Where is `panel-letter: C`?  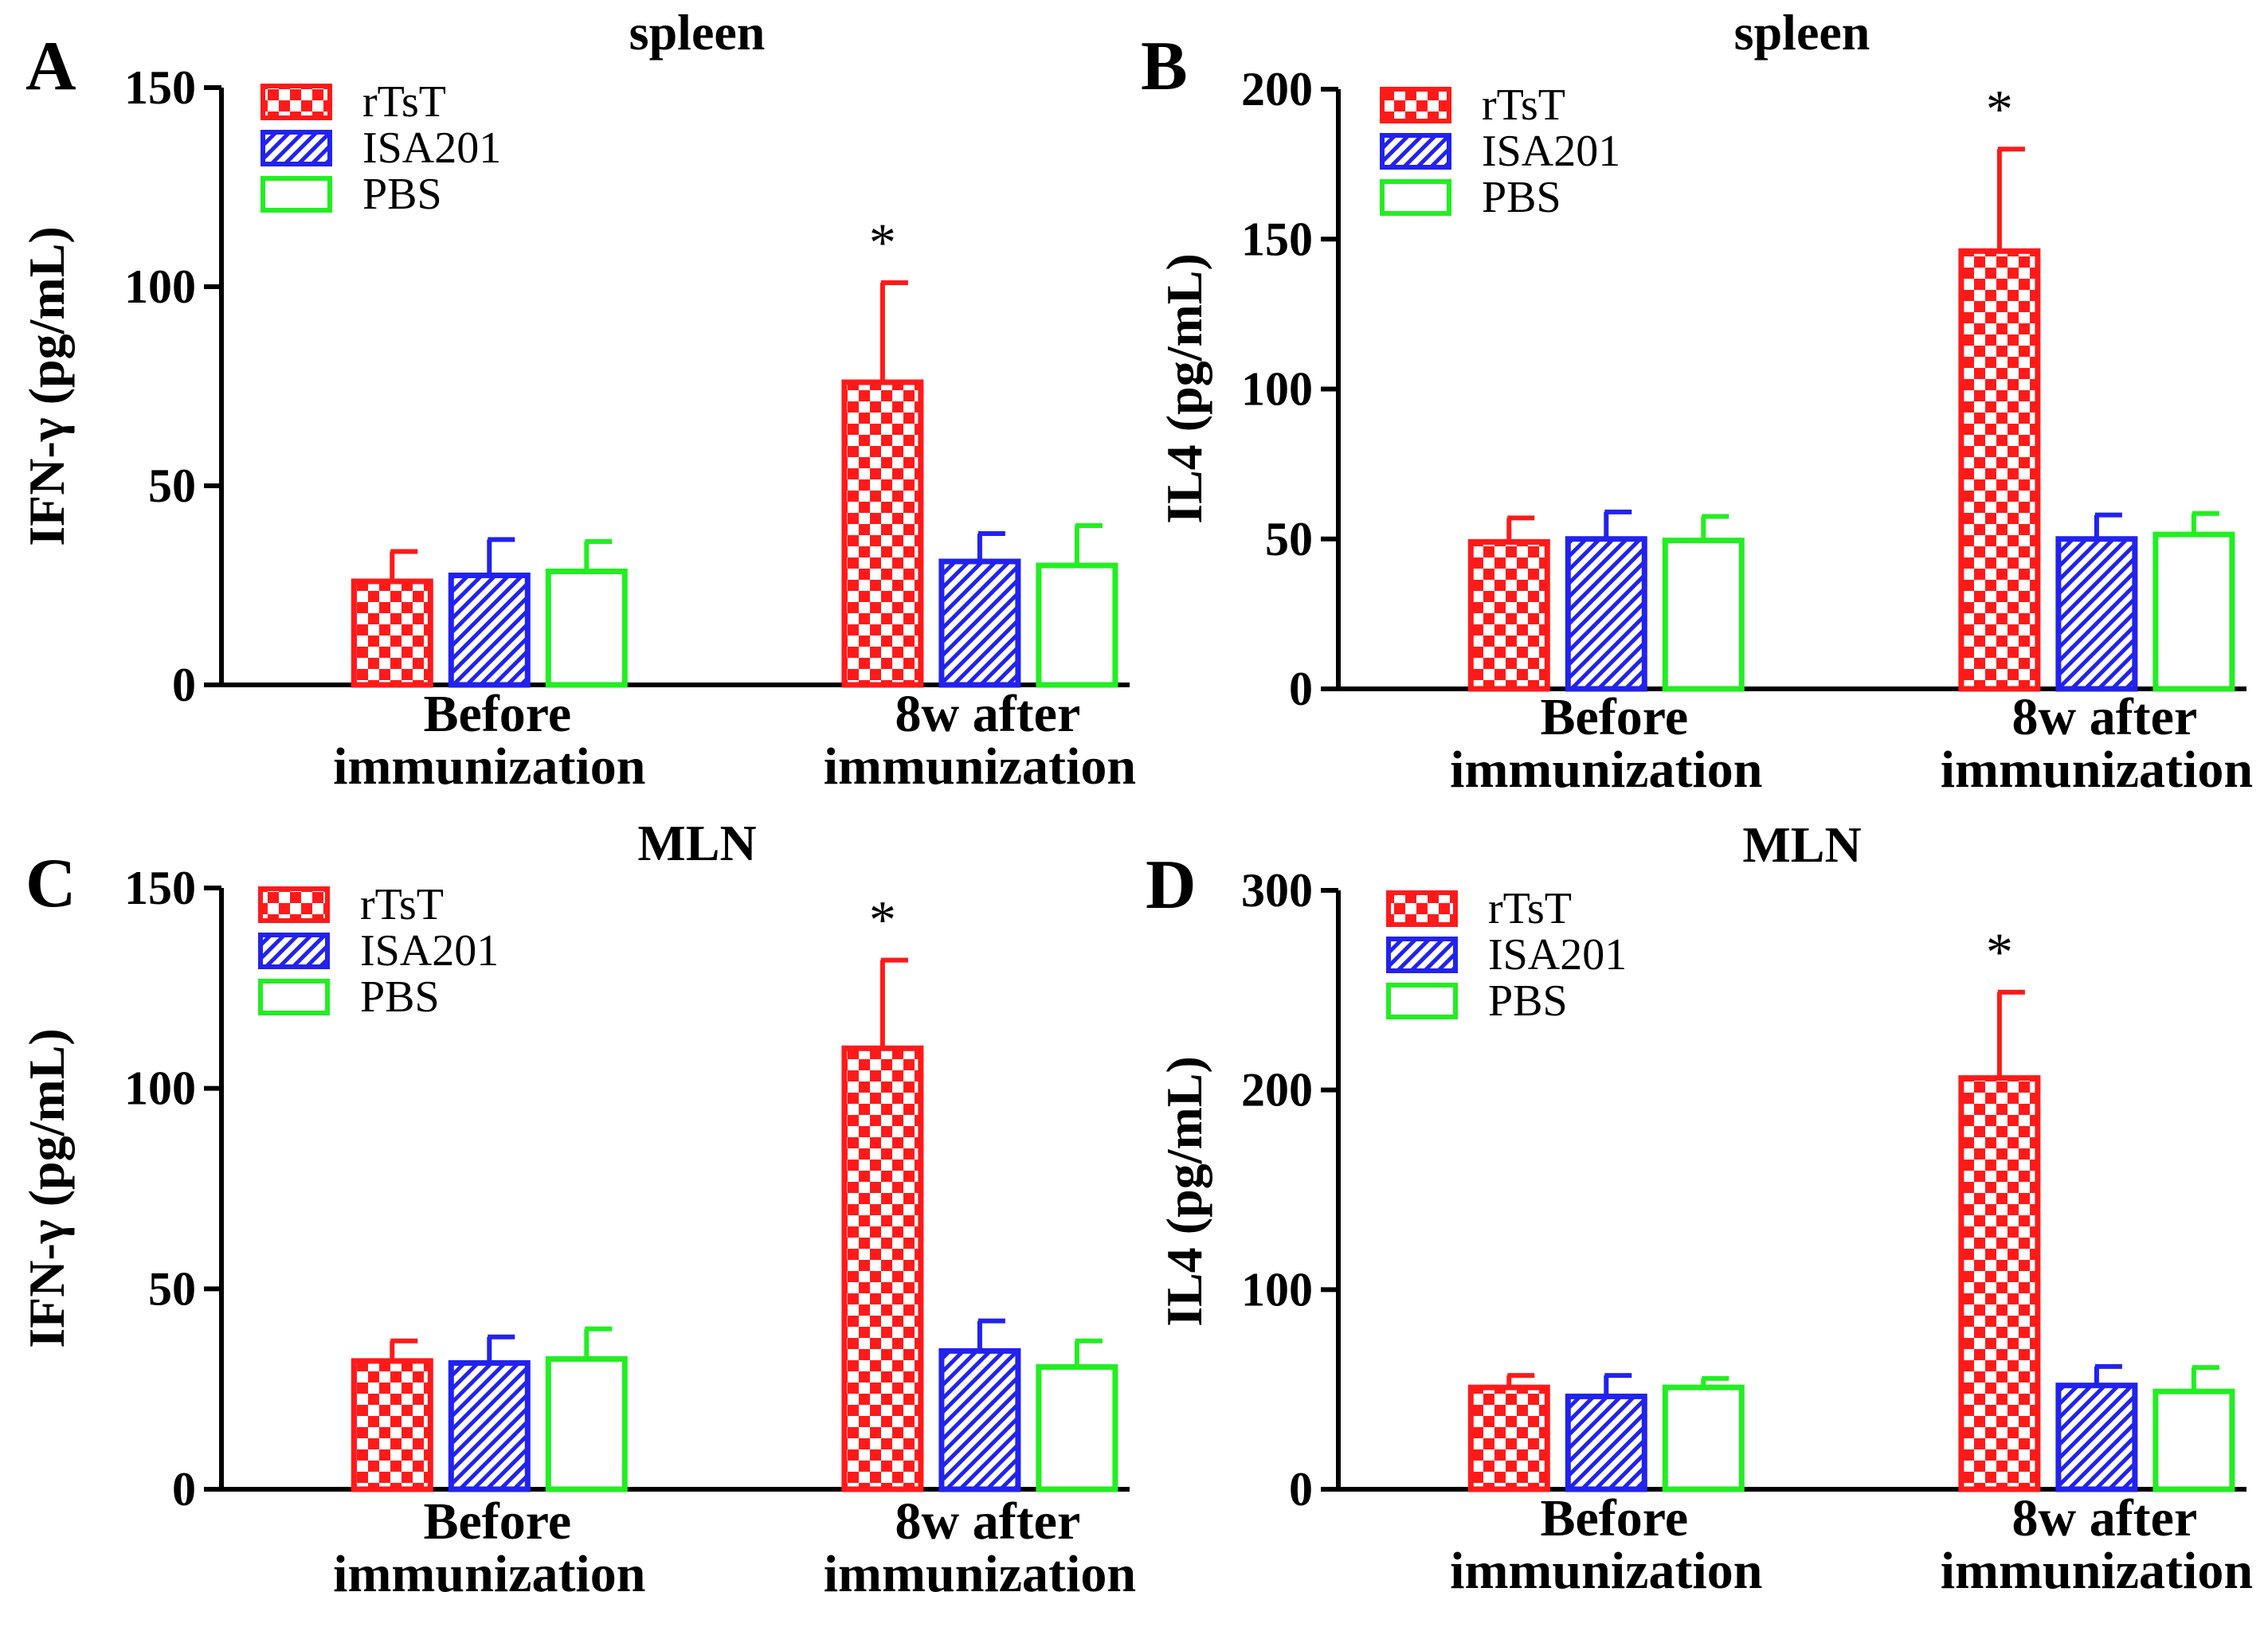
panel-letter: C is located at coordinates (51, 883).